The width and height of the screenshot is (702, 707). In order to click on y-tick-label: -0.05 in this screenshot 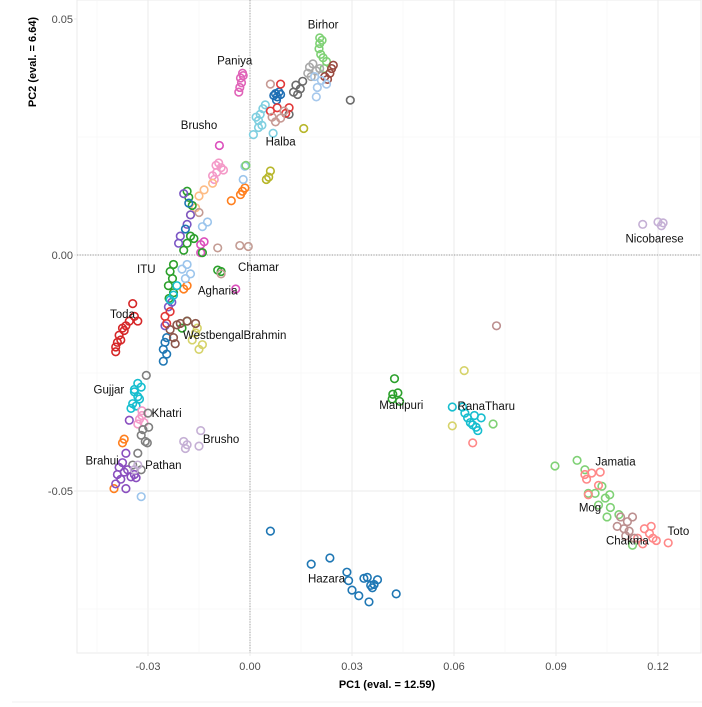, I will do `click(60, 492)`.